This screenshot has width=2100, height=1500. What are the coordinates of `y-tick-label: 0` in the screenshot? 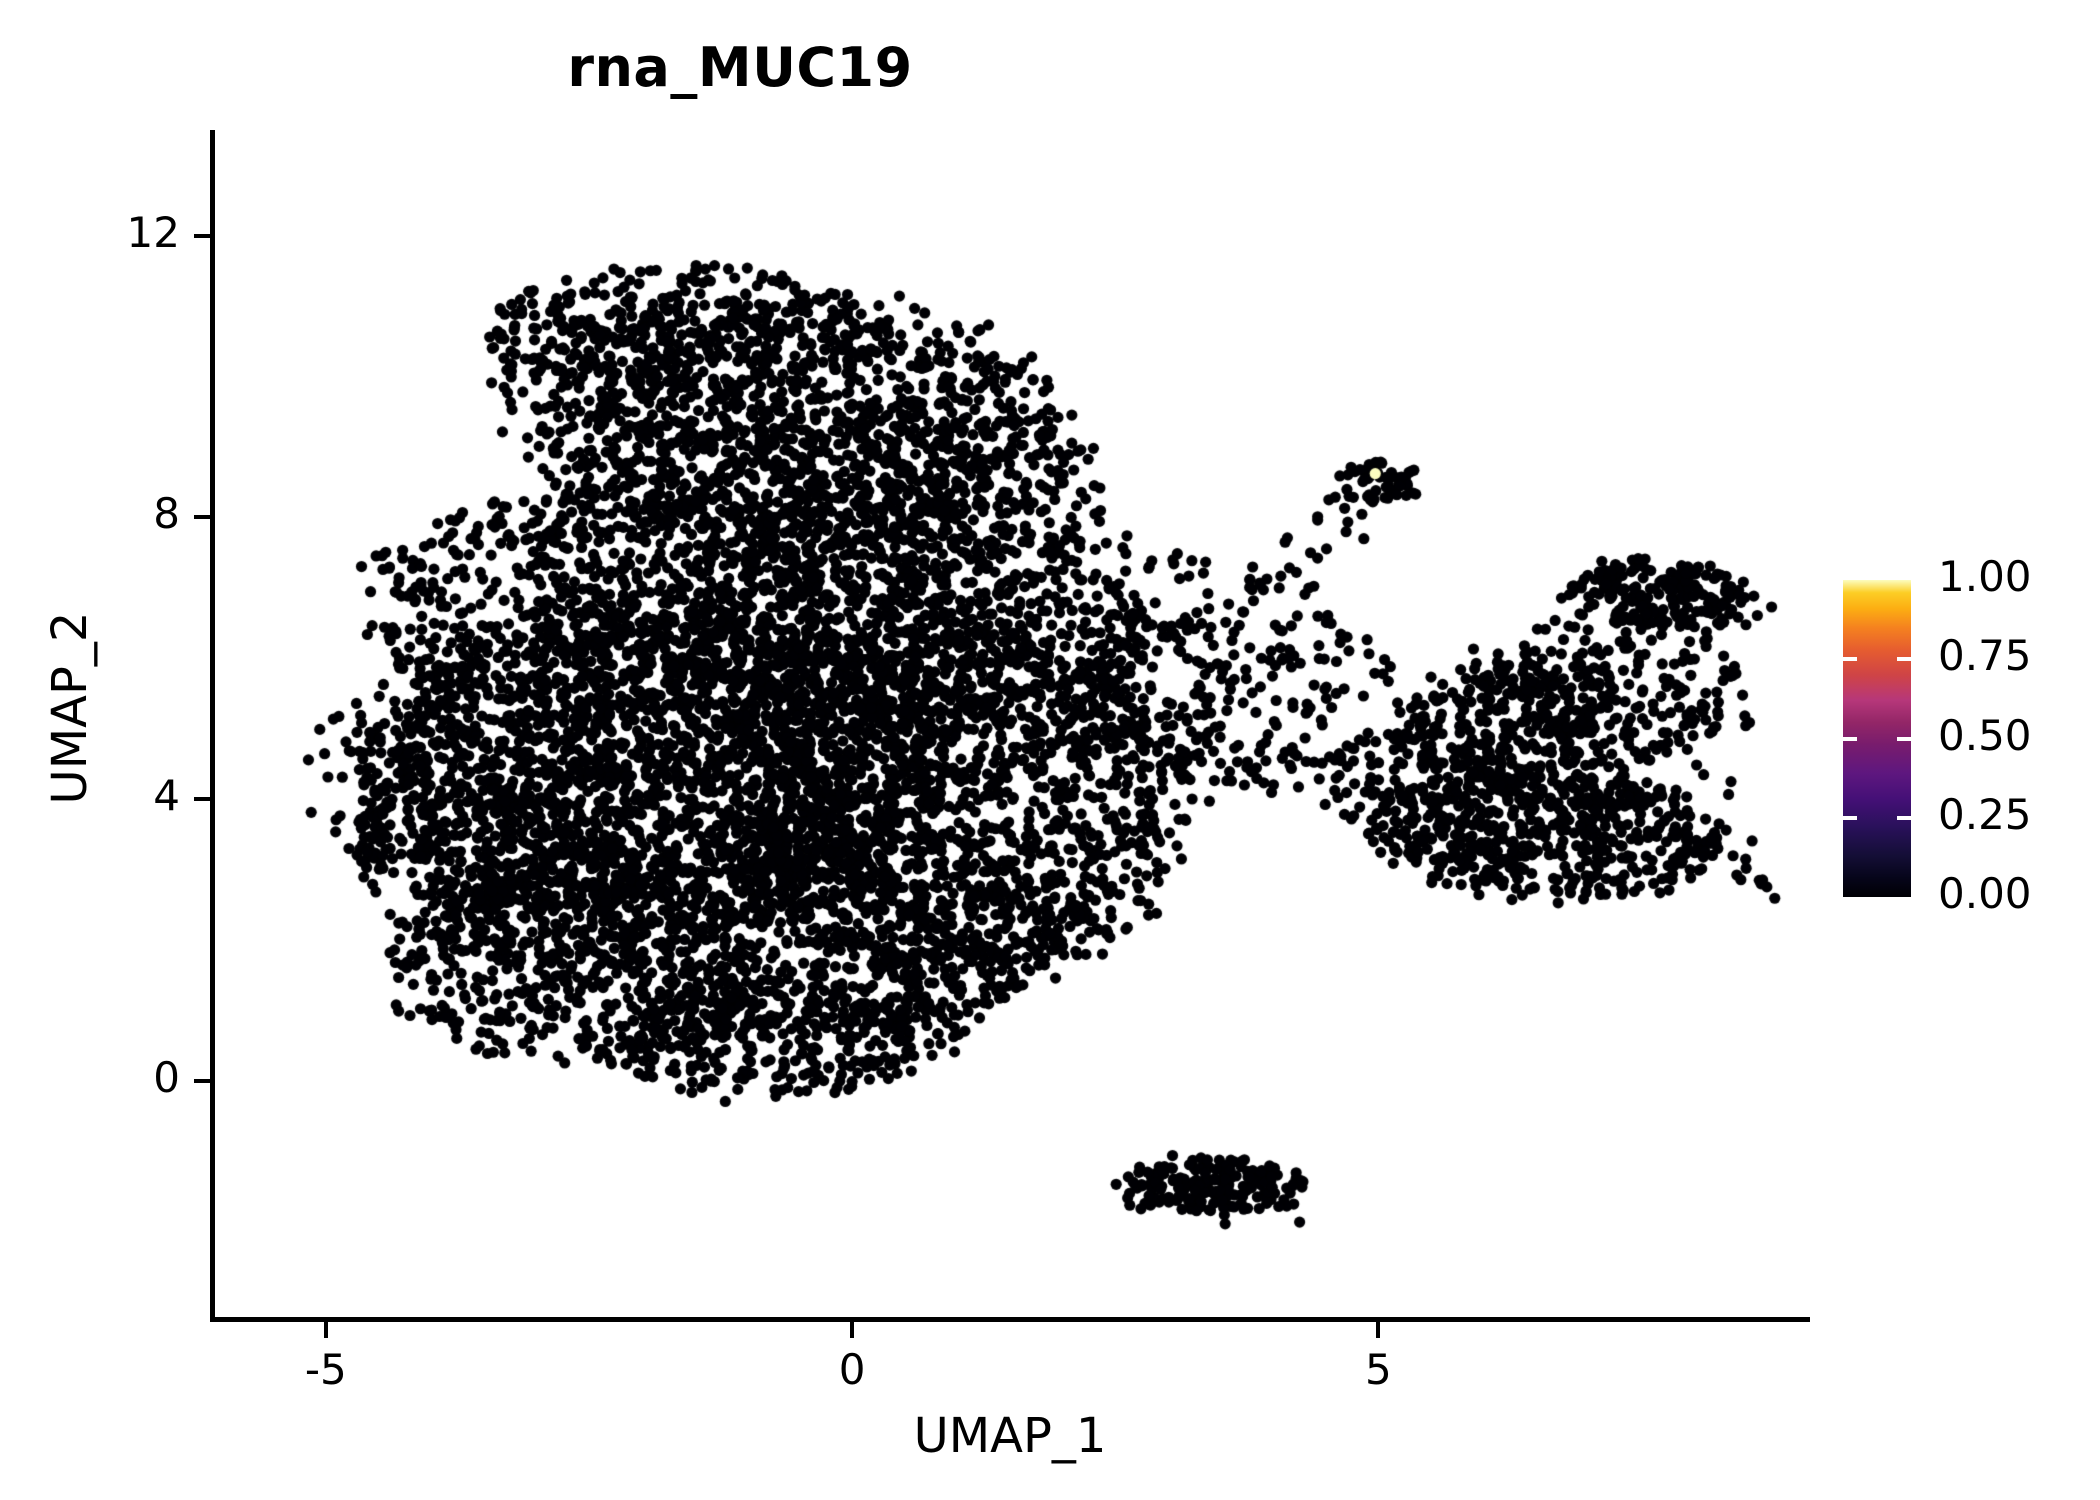 It's located at (166, 1077).